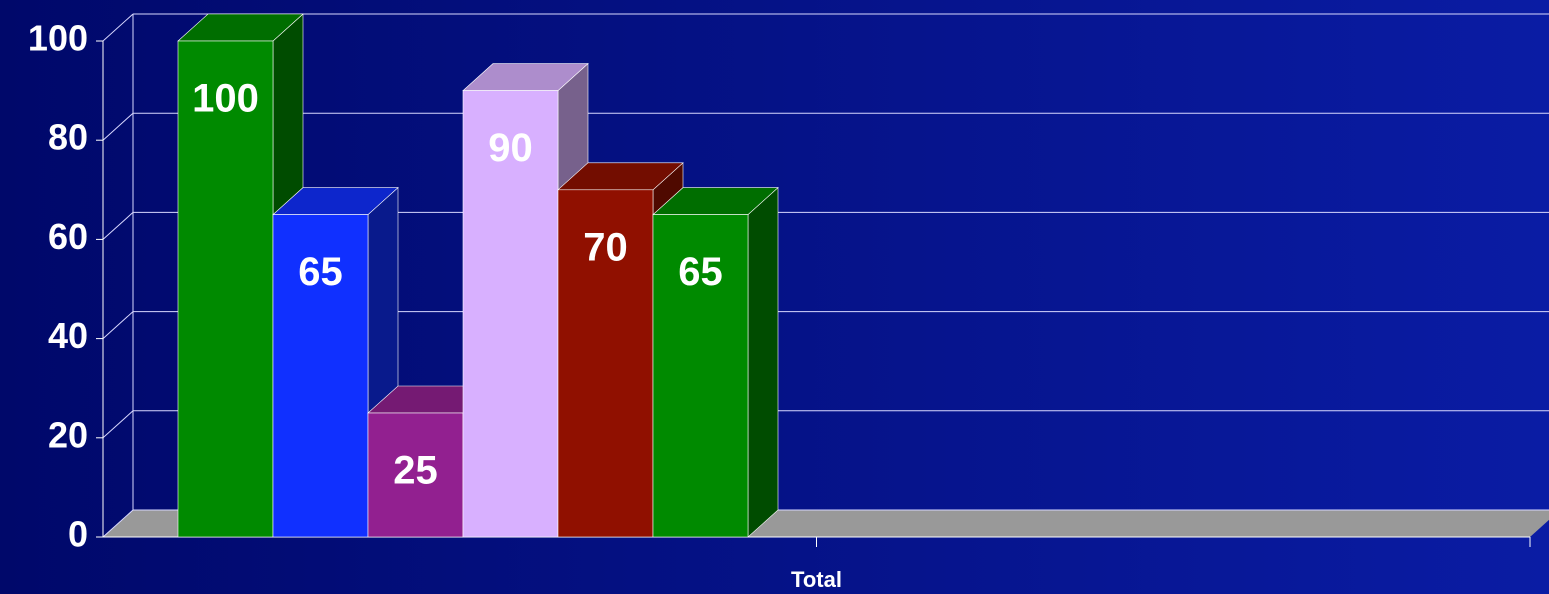 Image resolution: width=1549 pixels, height=594 pixels. I want to click on data-label: 70, so click(605, 247).